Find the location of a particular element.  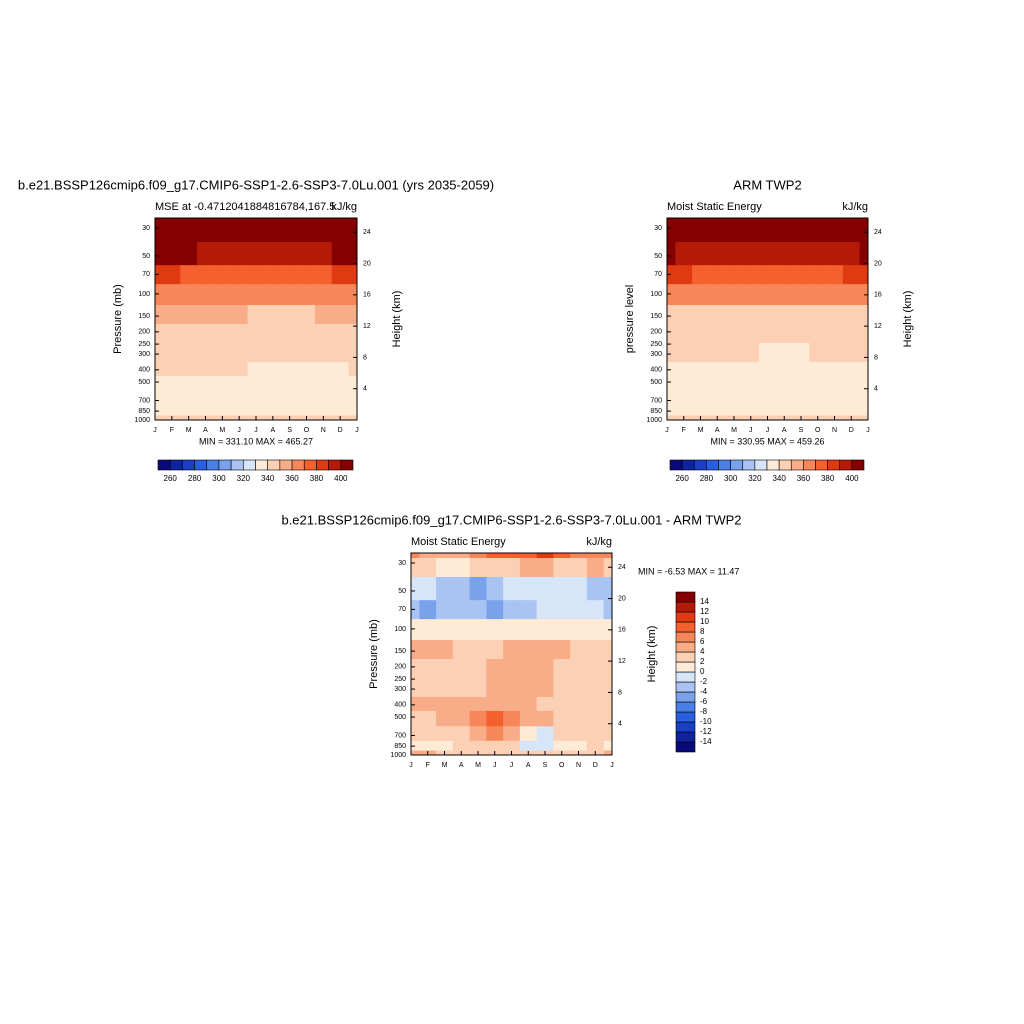

y-tick-label: 250 is located at coordinates (400, 679).